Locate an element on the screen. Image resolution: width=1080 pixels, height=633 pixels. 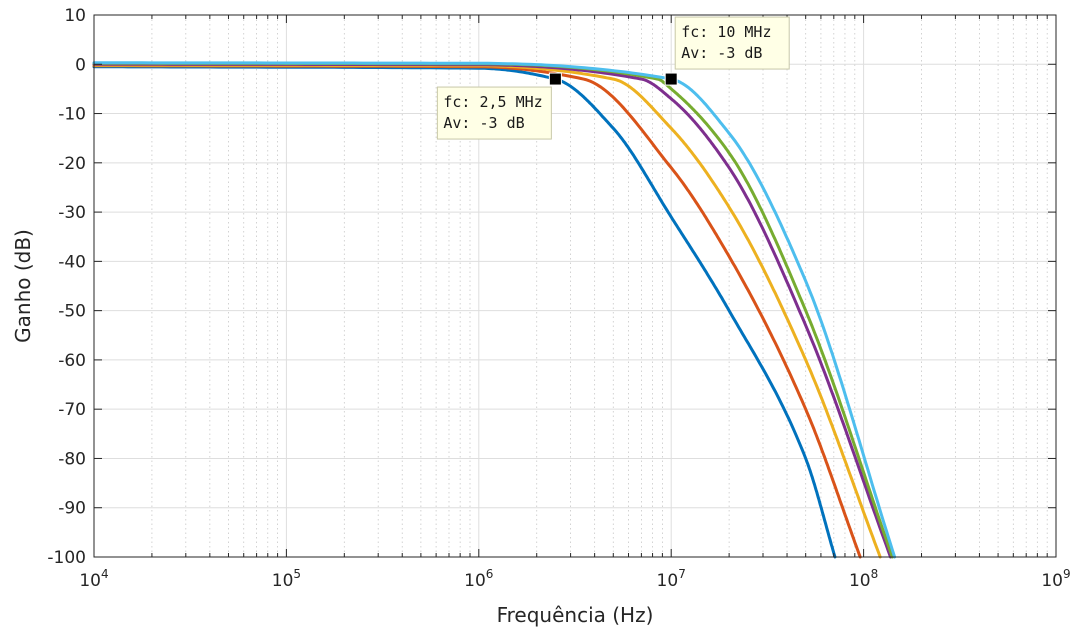
x-tick-label: 10⁵ is located at coordinates (286, 579).